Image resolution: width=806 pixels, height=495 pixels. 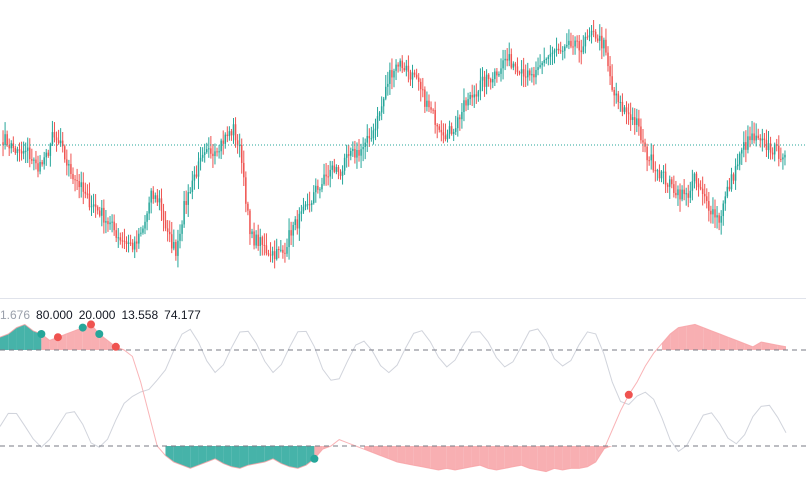 I want to click on legend-value-1: 1.676, so click(x=15, y=315).